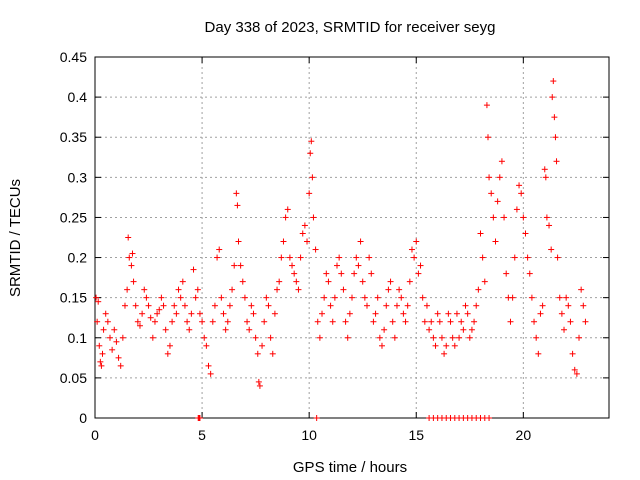 The width and height of the screenshot is (640, 480). I want to click on y-tick-label: 0.45, so click(73, 57).